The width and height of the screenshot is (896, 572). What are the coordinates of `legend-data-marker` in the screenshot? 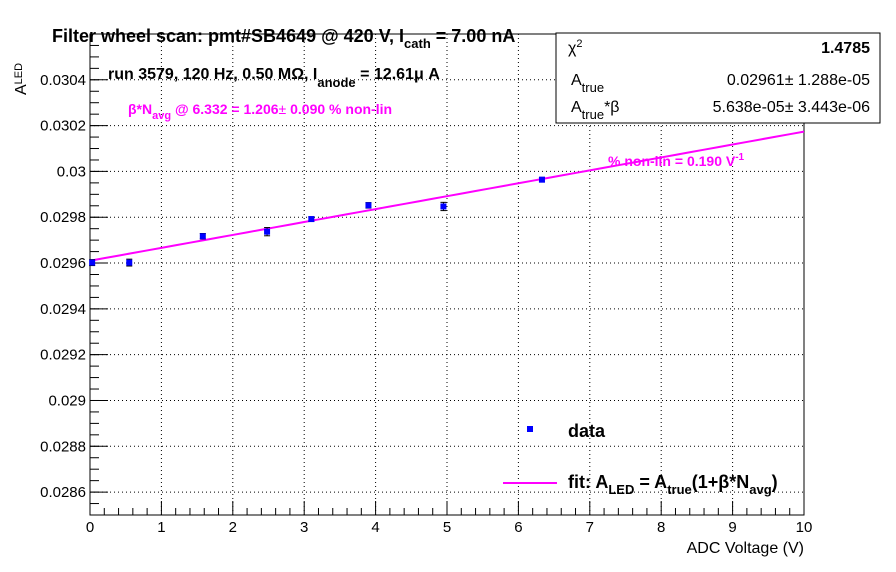 It's located at (530, 429).